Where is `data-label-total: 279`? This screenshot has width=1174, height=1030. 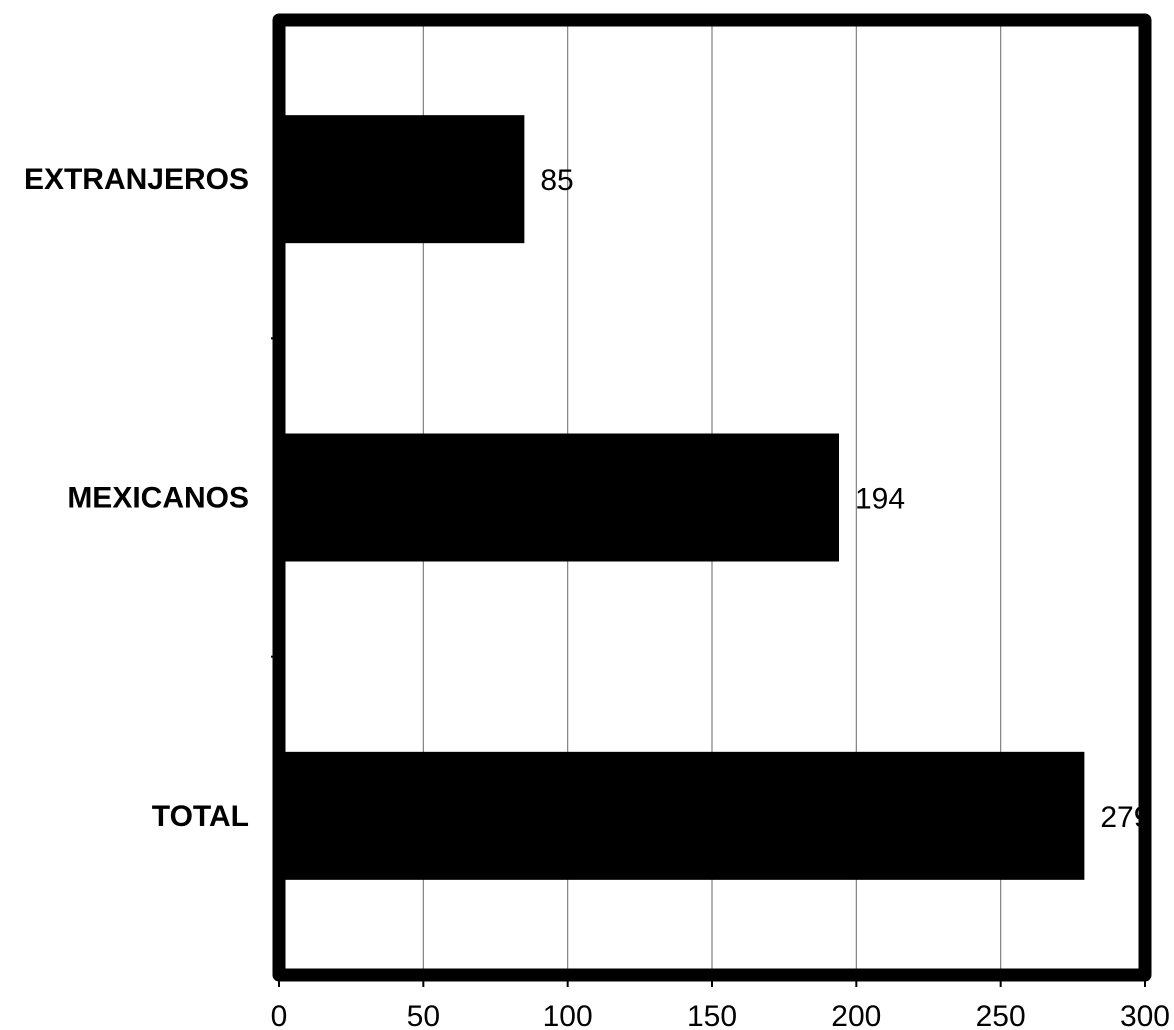 data-label-total: 279 is located at coordinates (1125, 817).